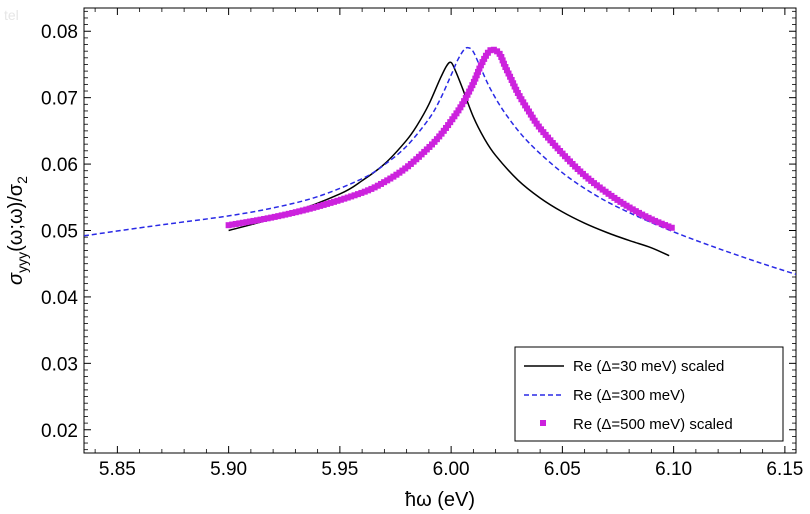 Image resolution: width=810 pixels, height=514 pixels. Describe the element at coordinates (784, 469) in the screenshot. I see `x-tick-label: 6.15` at that location.